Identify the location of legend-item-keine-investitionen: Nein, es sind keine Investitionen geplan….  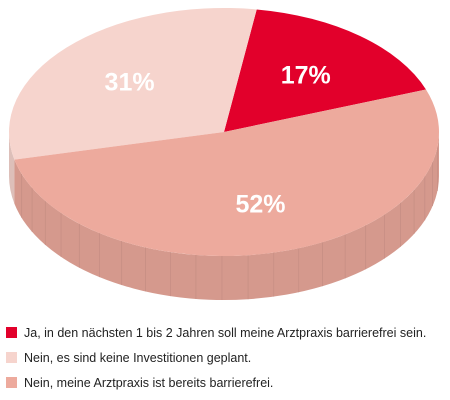
(226, 357).